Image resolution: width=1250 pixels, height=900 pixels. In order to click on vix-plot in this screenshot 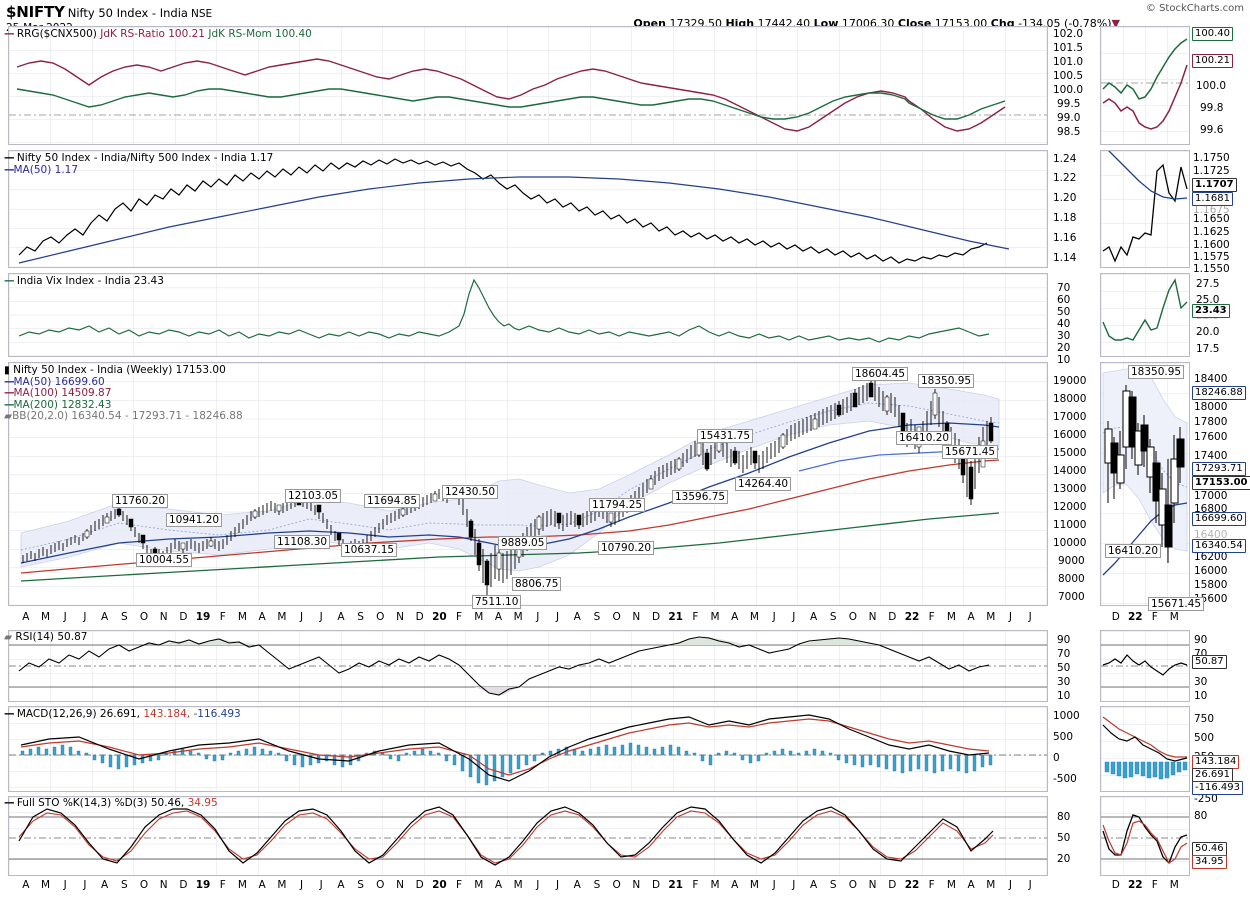, I will do `click(528, 315)`.